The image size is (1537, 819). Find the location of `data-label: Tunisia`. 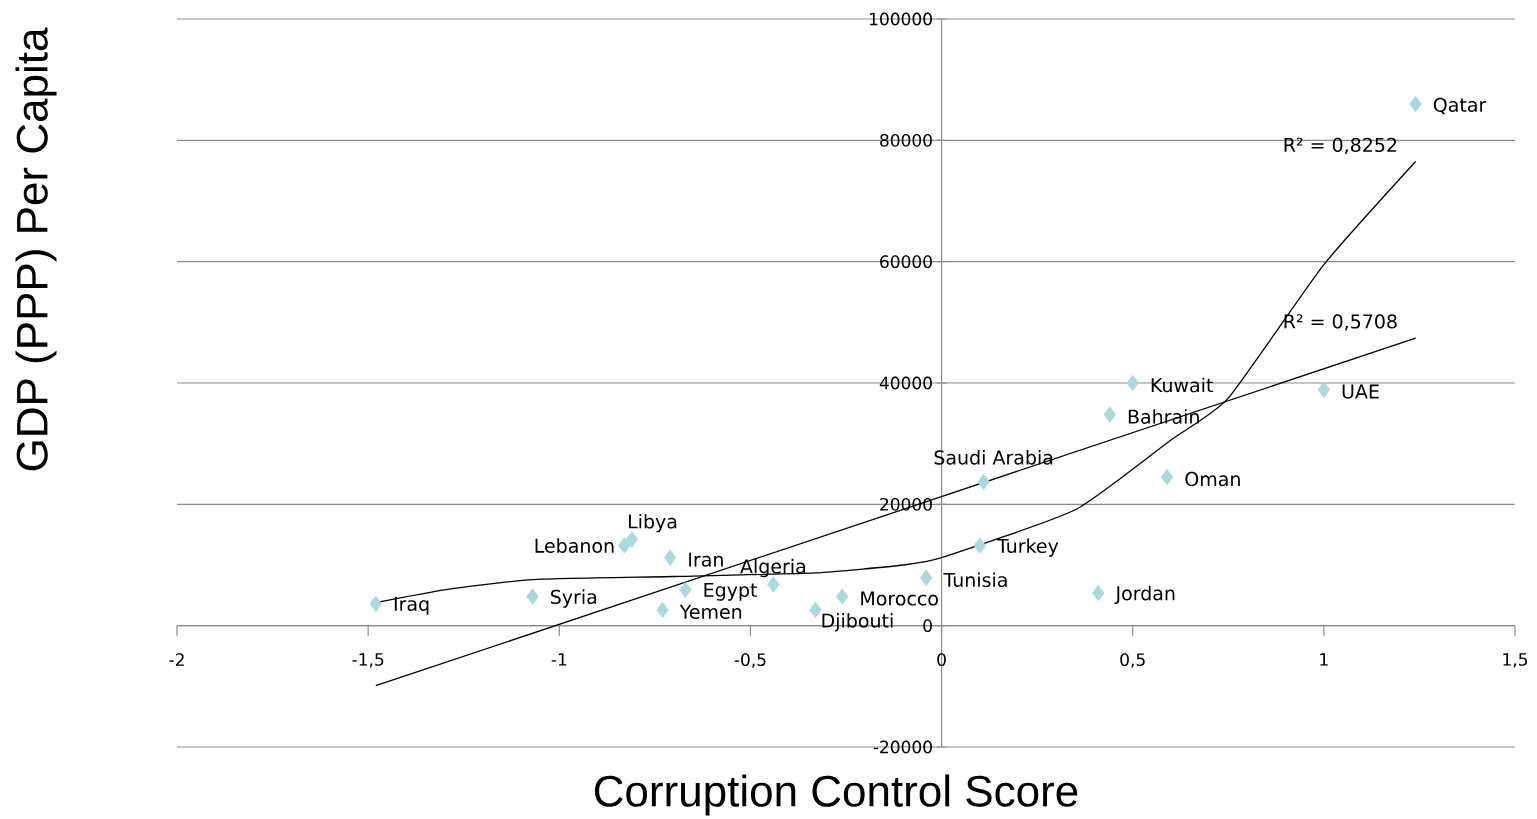

data-label: Tunisia is located at coordinates (975, 580).